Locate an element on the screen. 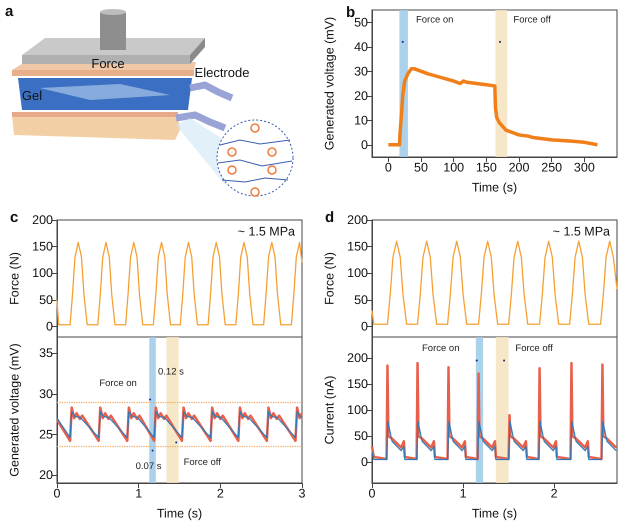 Image resolution: width=630 pixels, height=525 pixels. chart-title: c is located at coordinates (14, 217).